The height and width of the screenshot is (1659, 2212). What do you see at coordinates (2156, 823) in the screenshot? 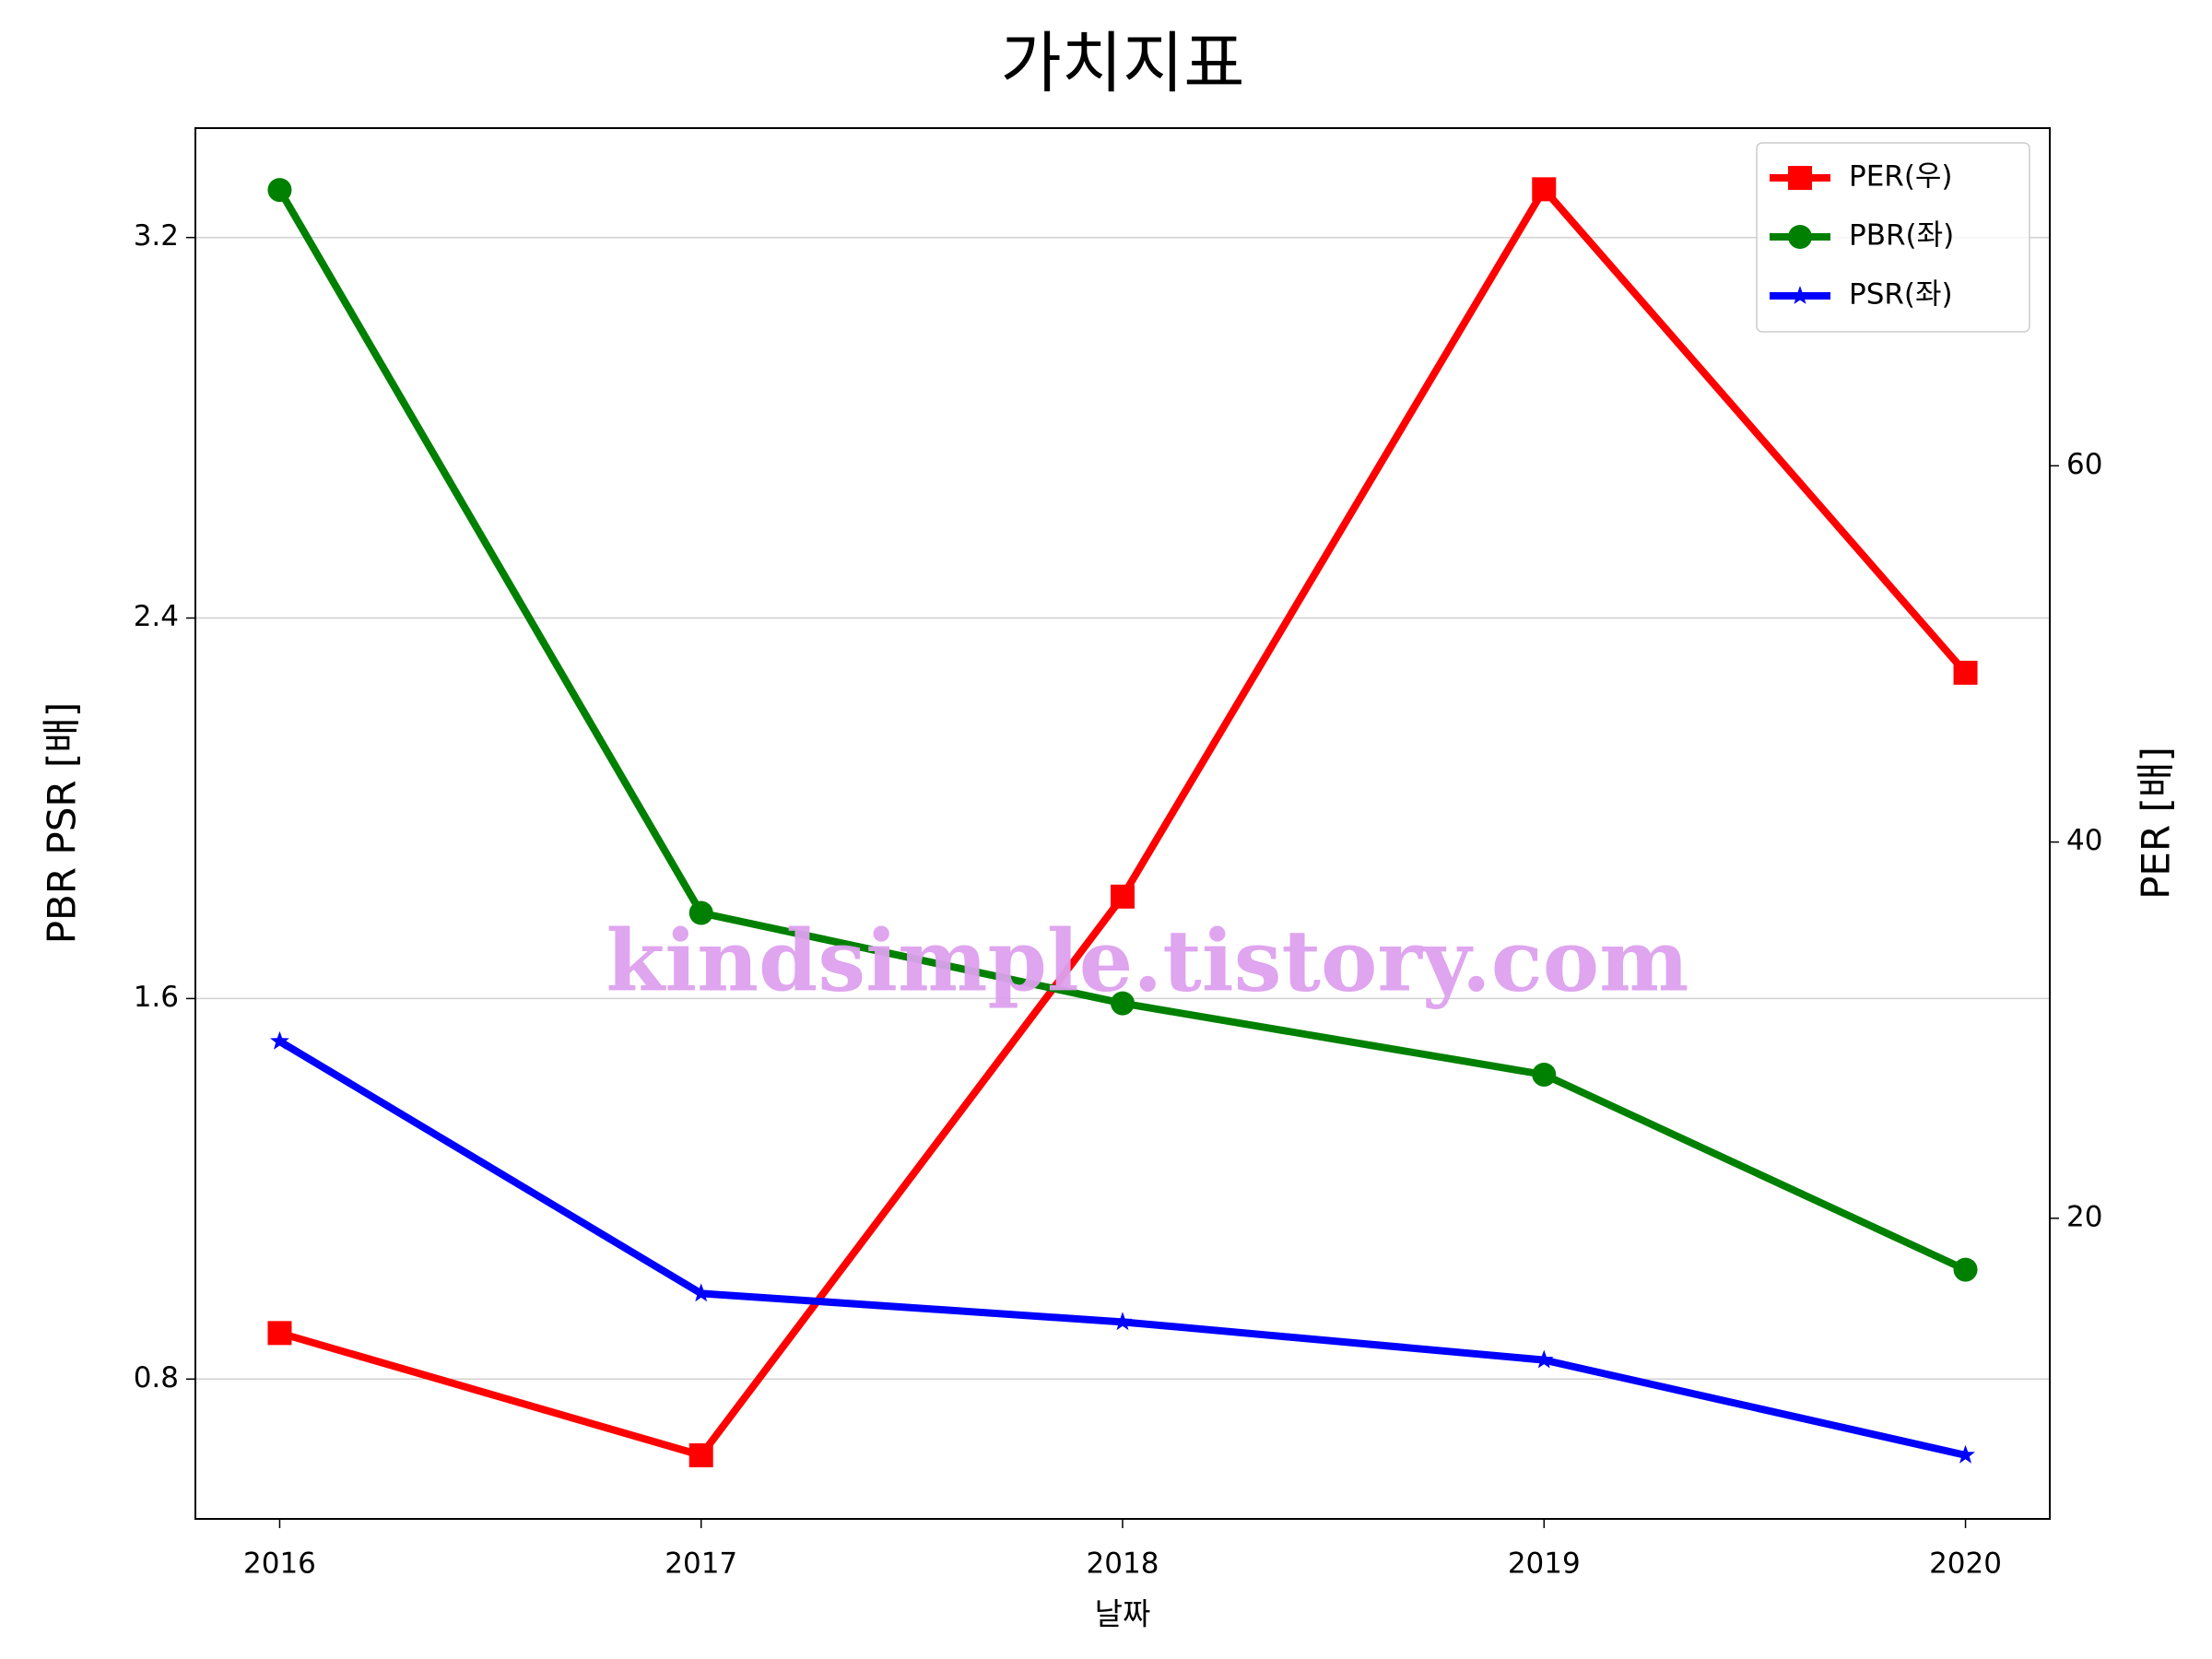
I see `y2-axis-label: PER [배]` at bounding box center [2156, 823].